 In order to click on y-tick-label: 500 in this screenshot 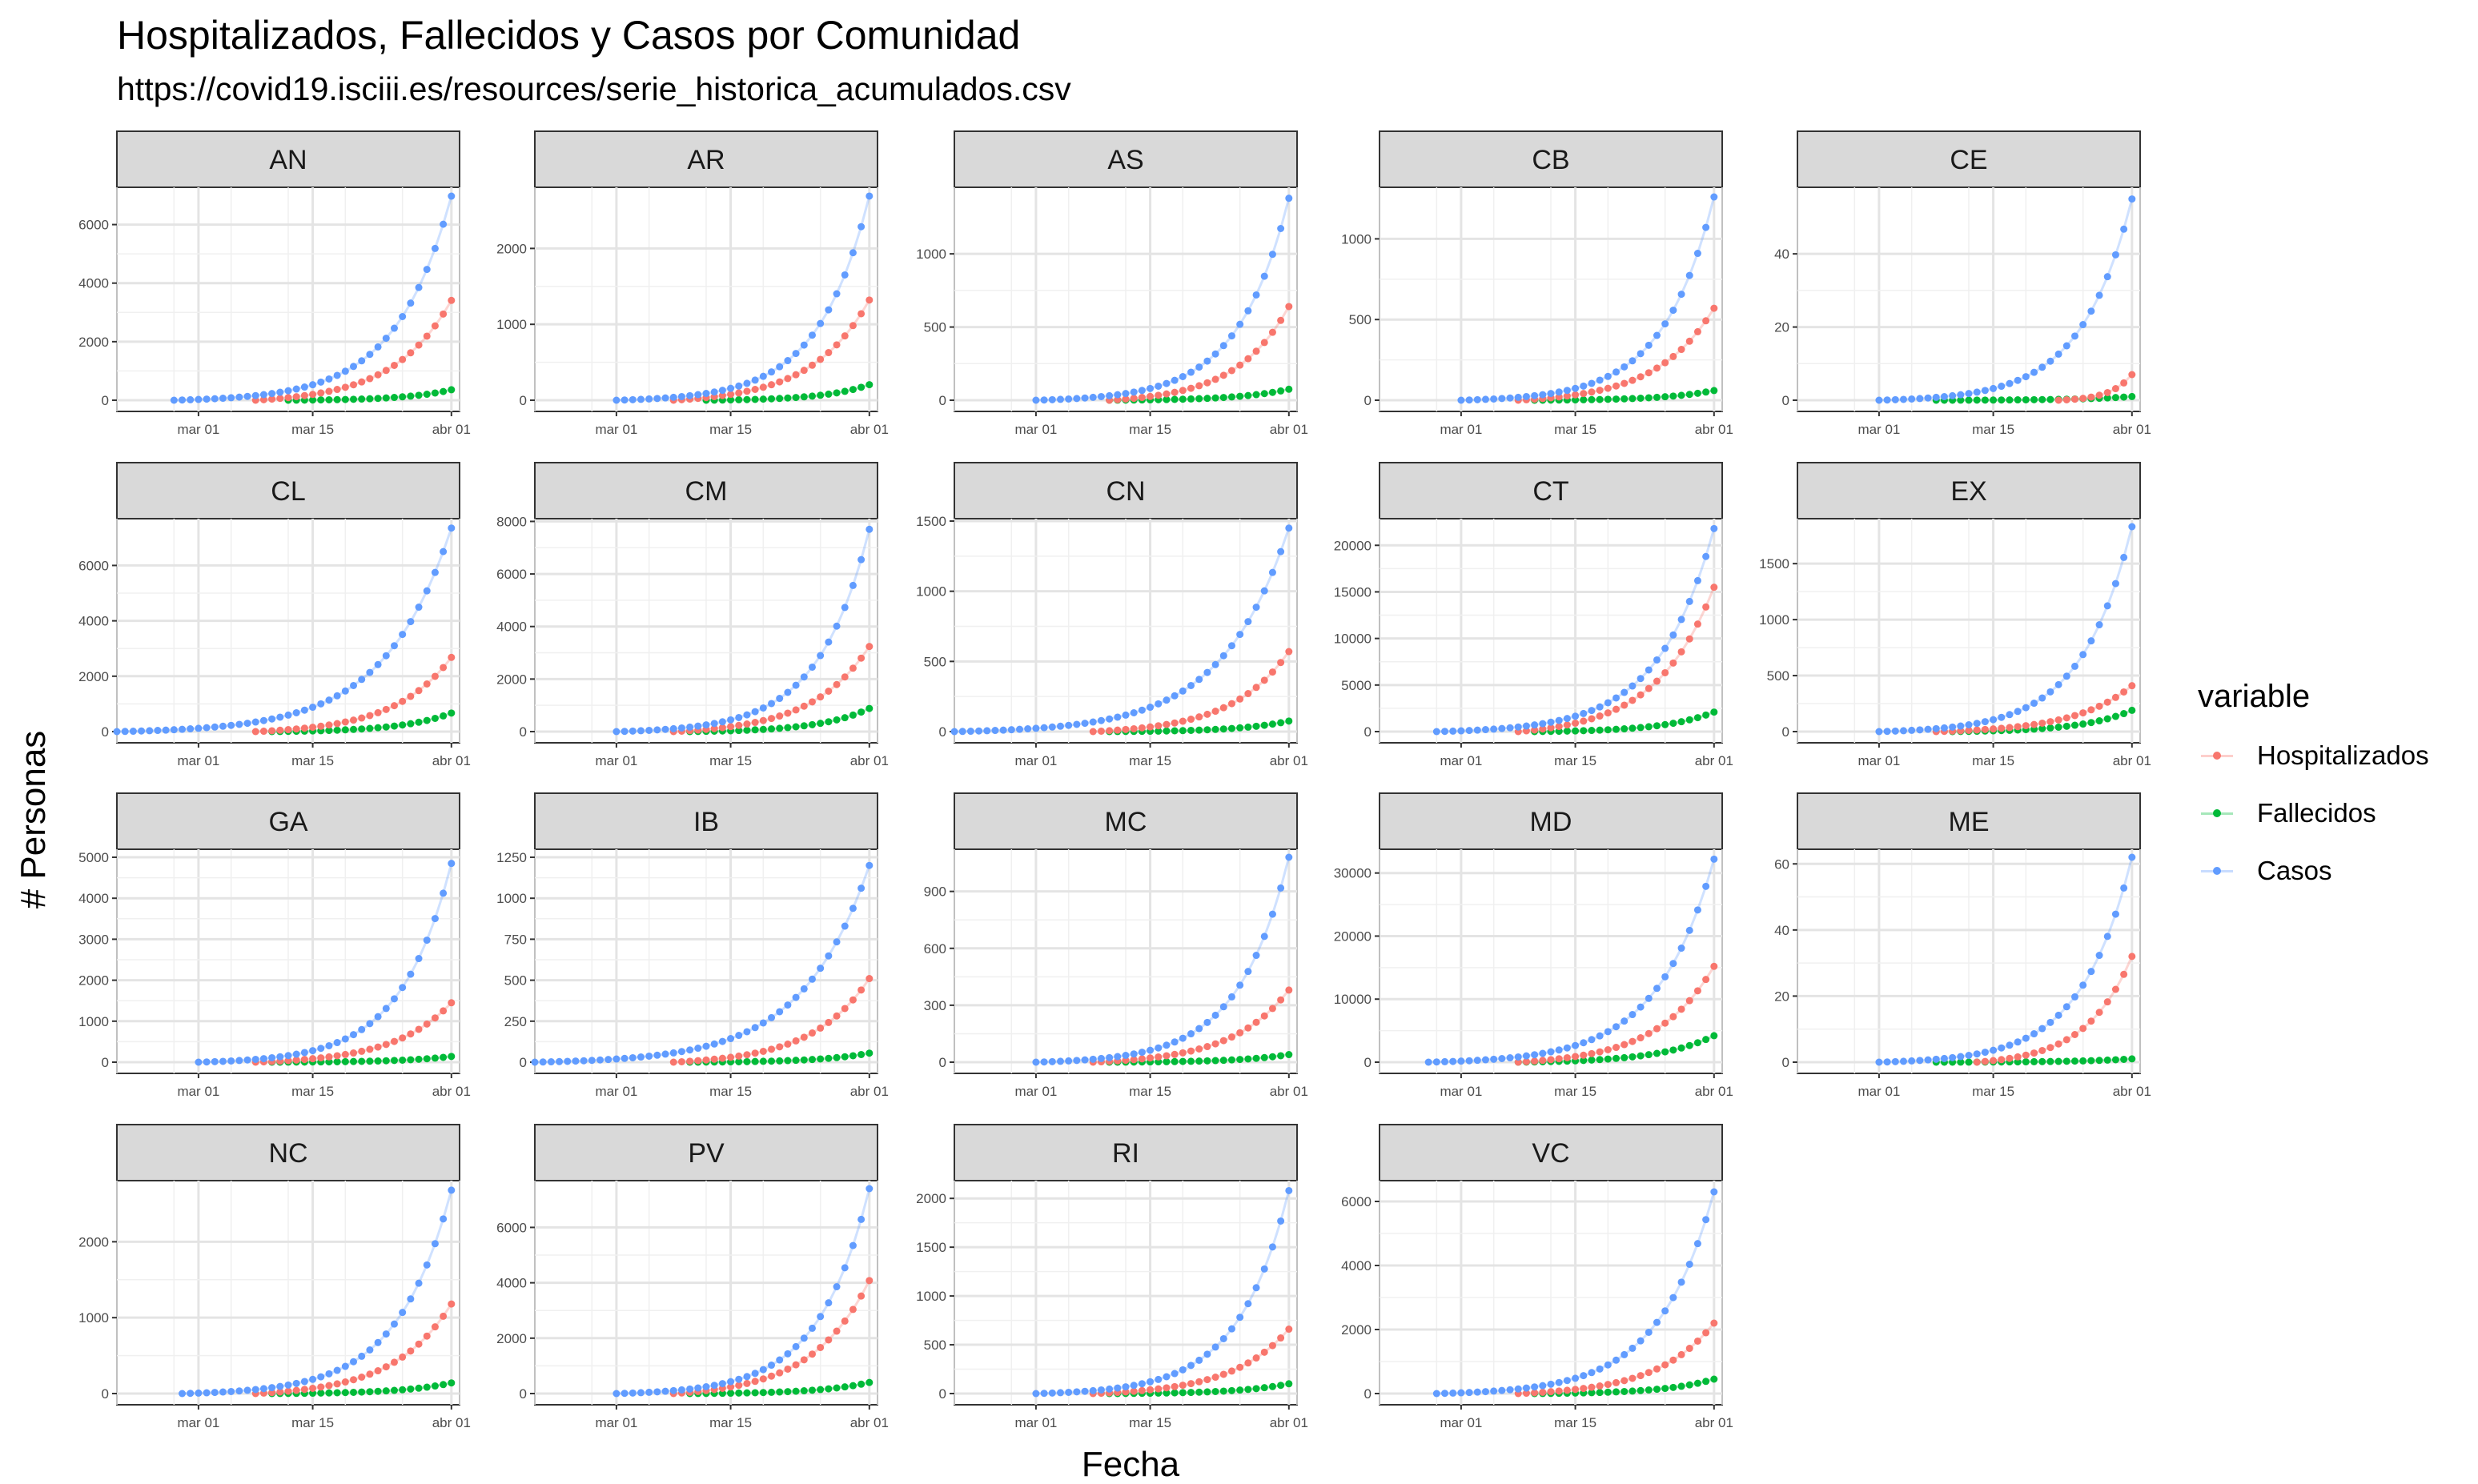, I will do `click(935, 327)`.